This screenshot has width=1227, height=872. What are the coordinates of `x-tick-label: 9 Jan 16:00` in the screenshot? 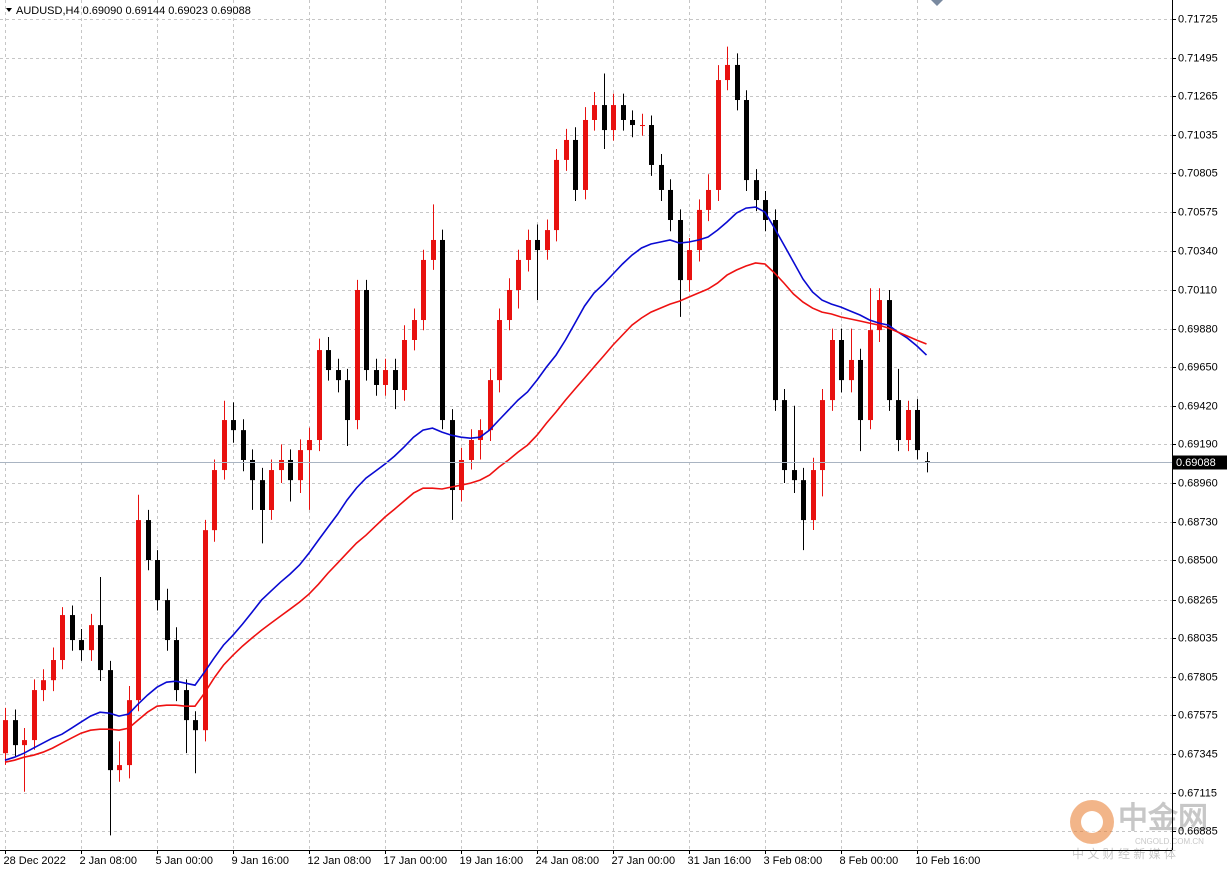 It's located at (261, 861).